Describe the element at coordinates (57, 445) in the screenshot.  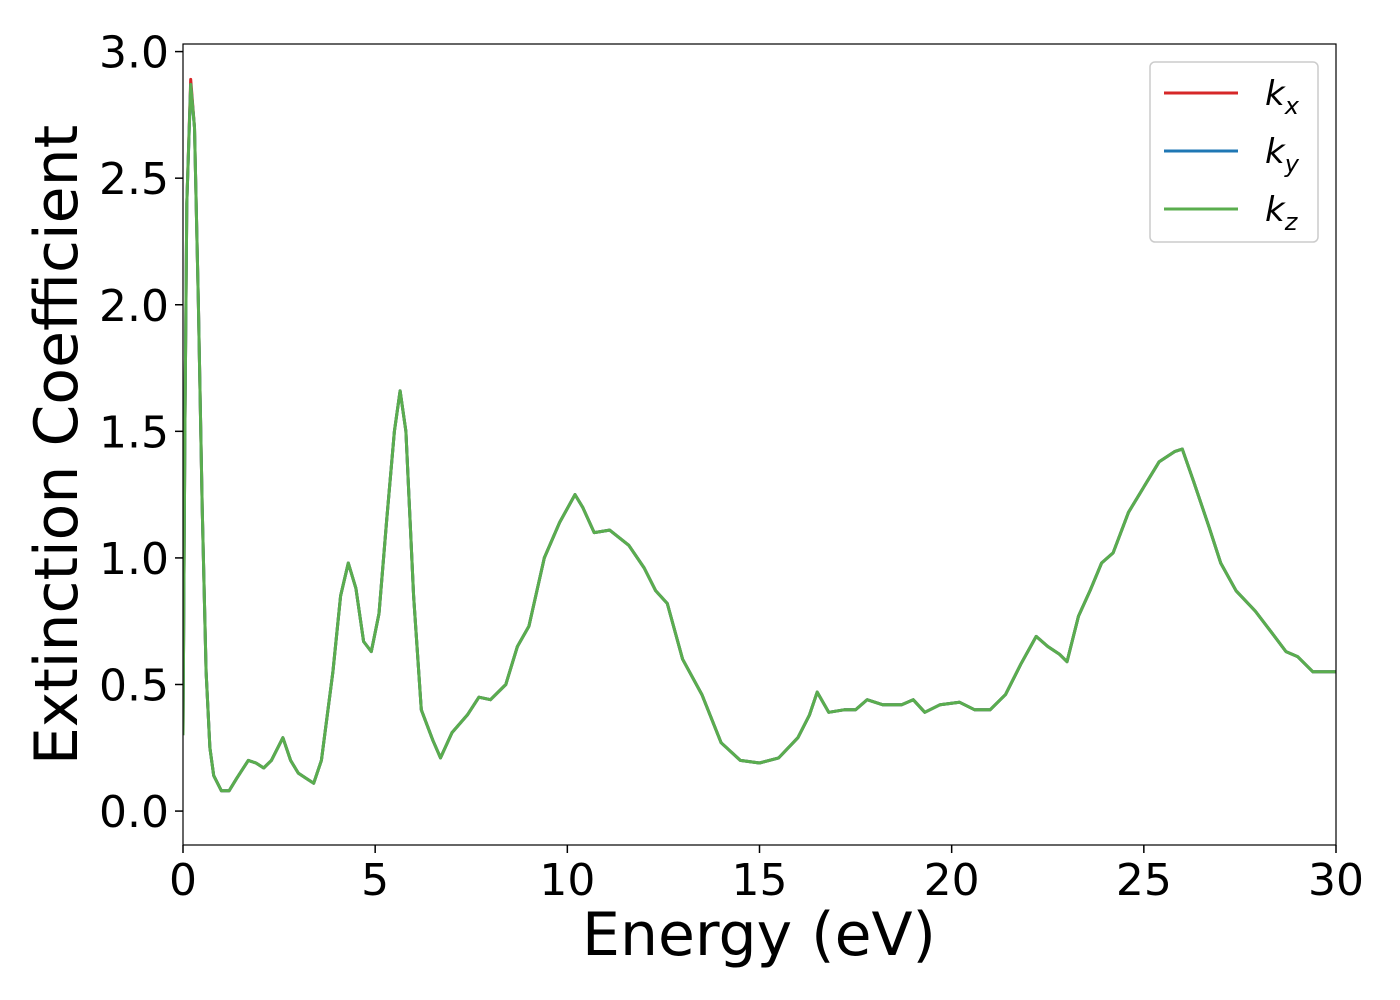
I see `y-axis-label: Extinction Coefficient` at that location.